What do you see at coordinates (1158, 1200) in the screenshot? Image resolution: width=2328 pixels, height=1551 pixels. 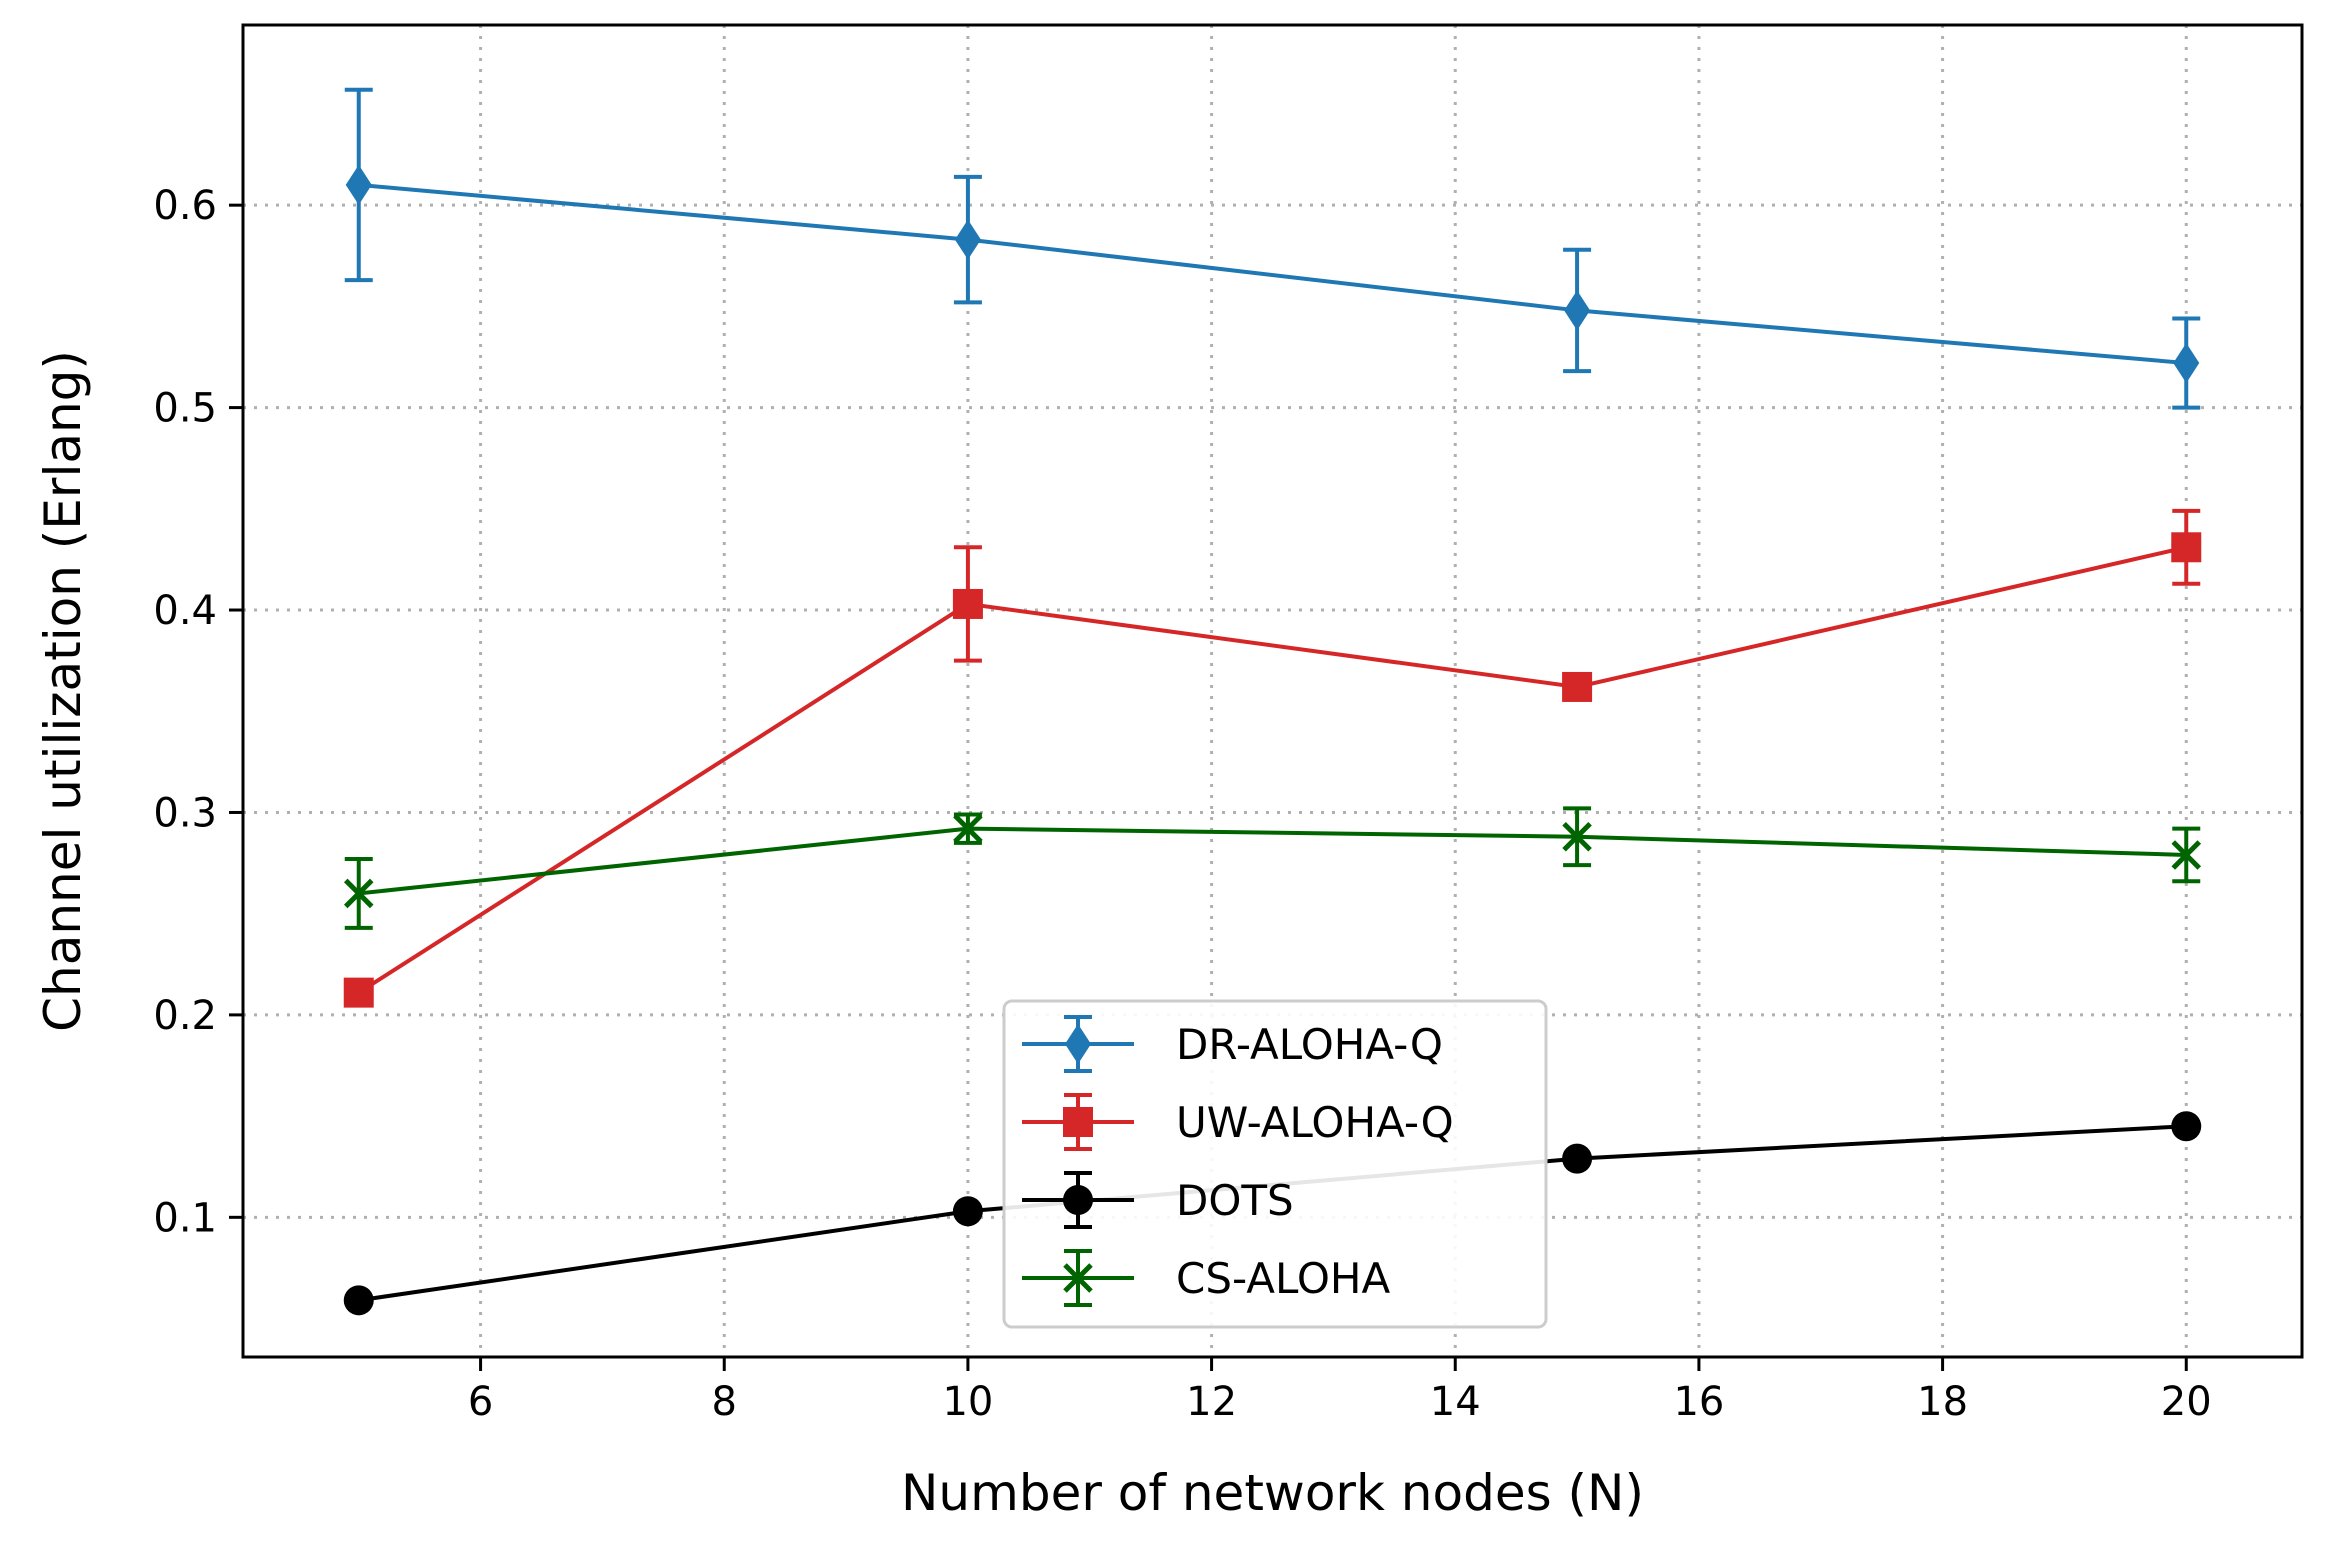 I see `legend-item-dots: DOTS` at bounding box center [1158, 1200].